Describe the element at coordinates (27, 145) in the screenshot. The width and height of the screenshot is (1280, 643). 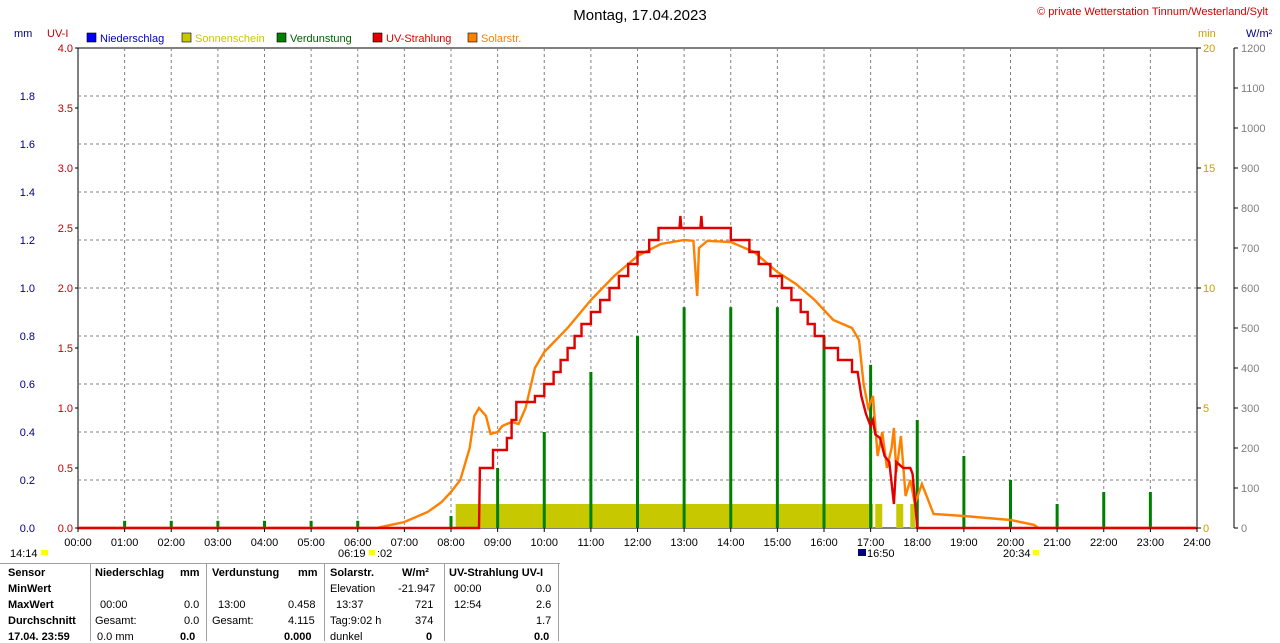
I see `mm-axis-label: 1.6` at that location.